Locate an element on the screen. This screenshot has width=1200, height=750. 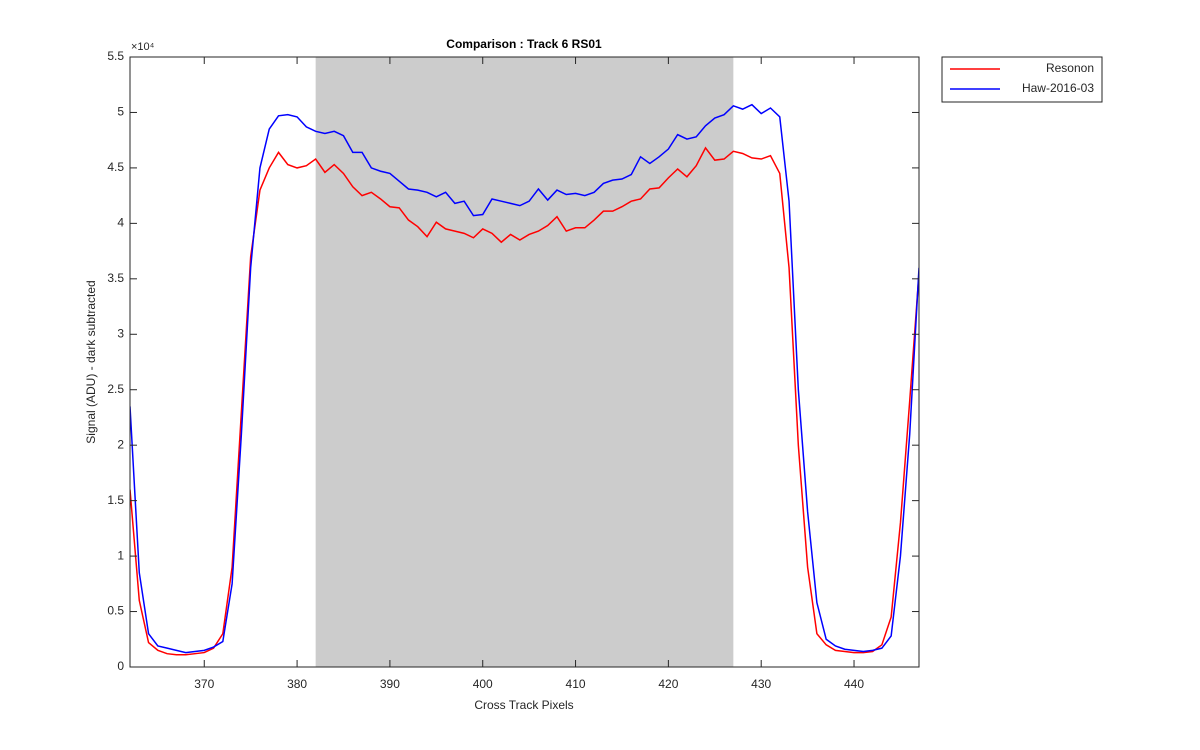
y-exponent: ×10⁴ is located at coordinates (143, 47).